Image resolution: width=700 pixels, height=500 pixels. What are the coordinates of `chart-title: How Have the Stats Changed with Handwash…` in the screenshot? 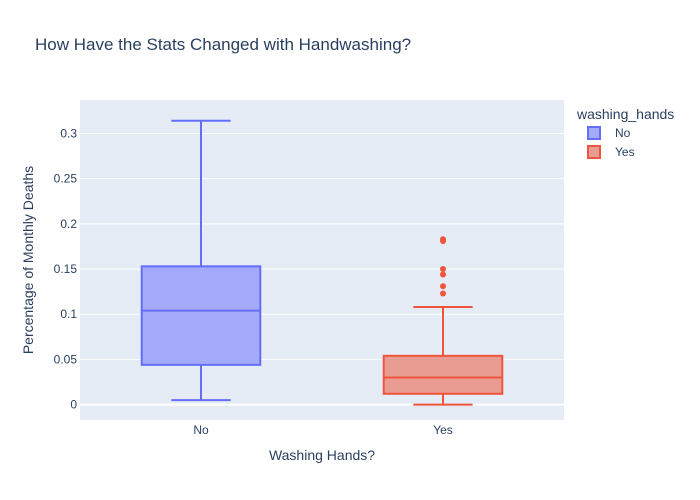 It's located at (223, 44).